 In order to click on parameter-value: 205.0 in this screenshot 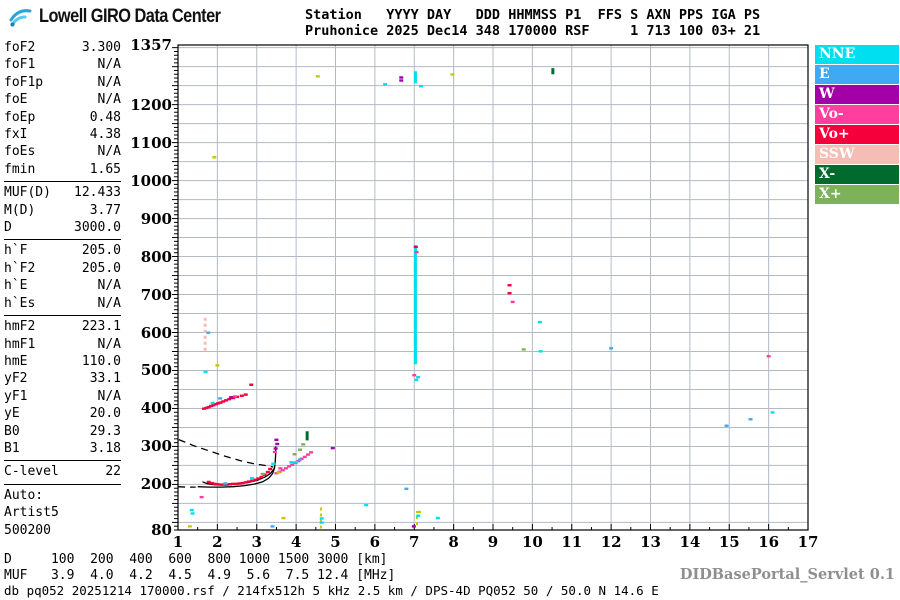, I will do `click(101, 268)`.